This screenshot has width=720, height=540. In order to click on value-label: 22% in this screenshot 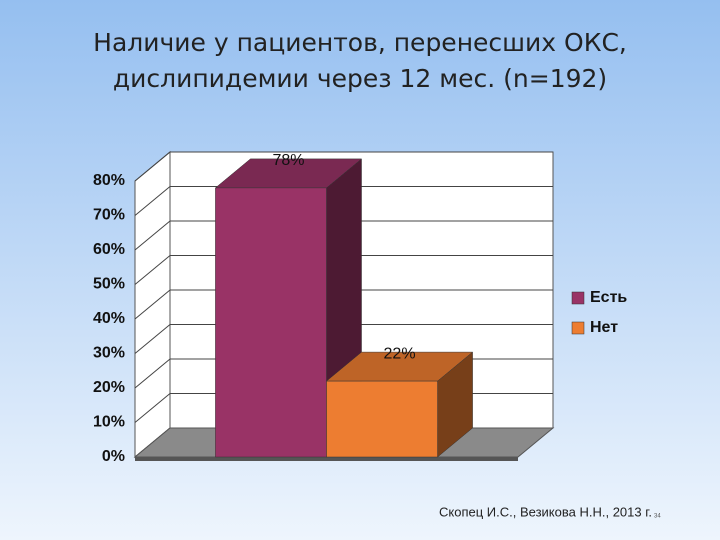, I will do `click(400, 353)`.